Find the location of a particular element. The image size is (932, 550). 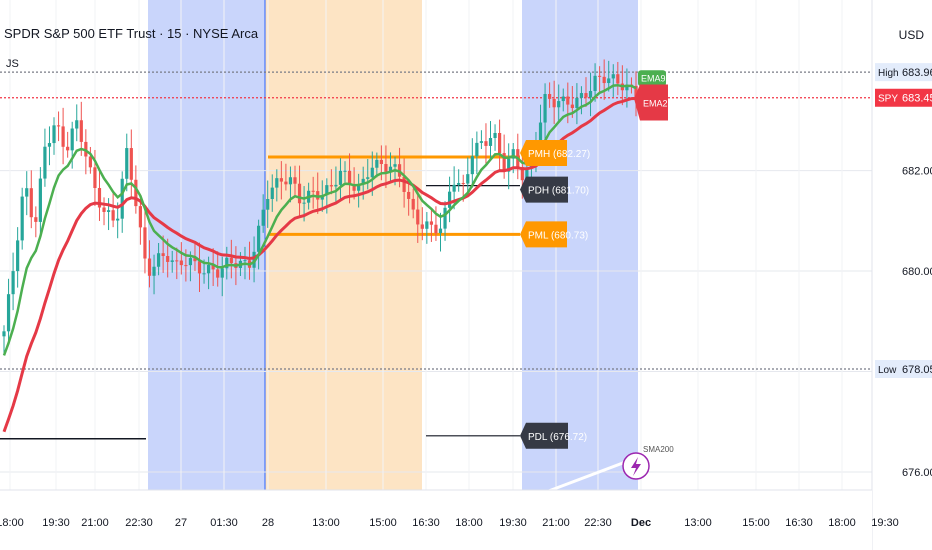

level-label-text: PMH (682.27) is located at coordinates (559, 154).